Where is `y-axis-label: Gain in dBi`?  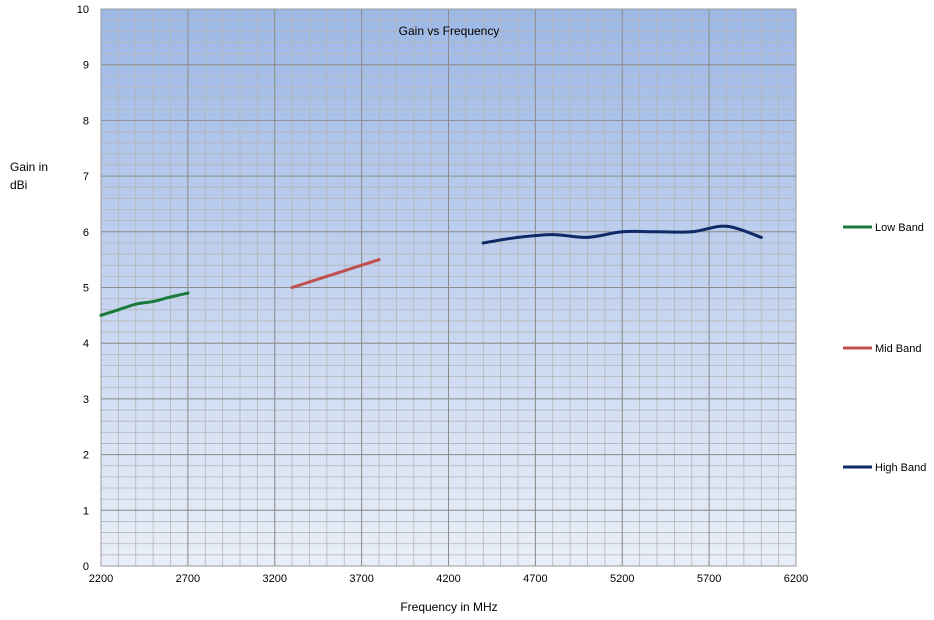 y-axis-label: Gain in dBi is located at coordinates (29, 176).